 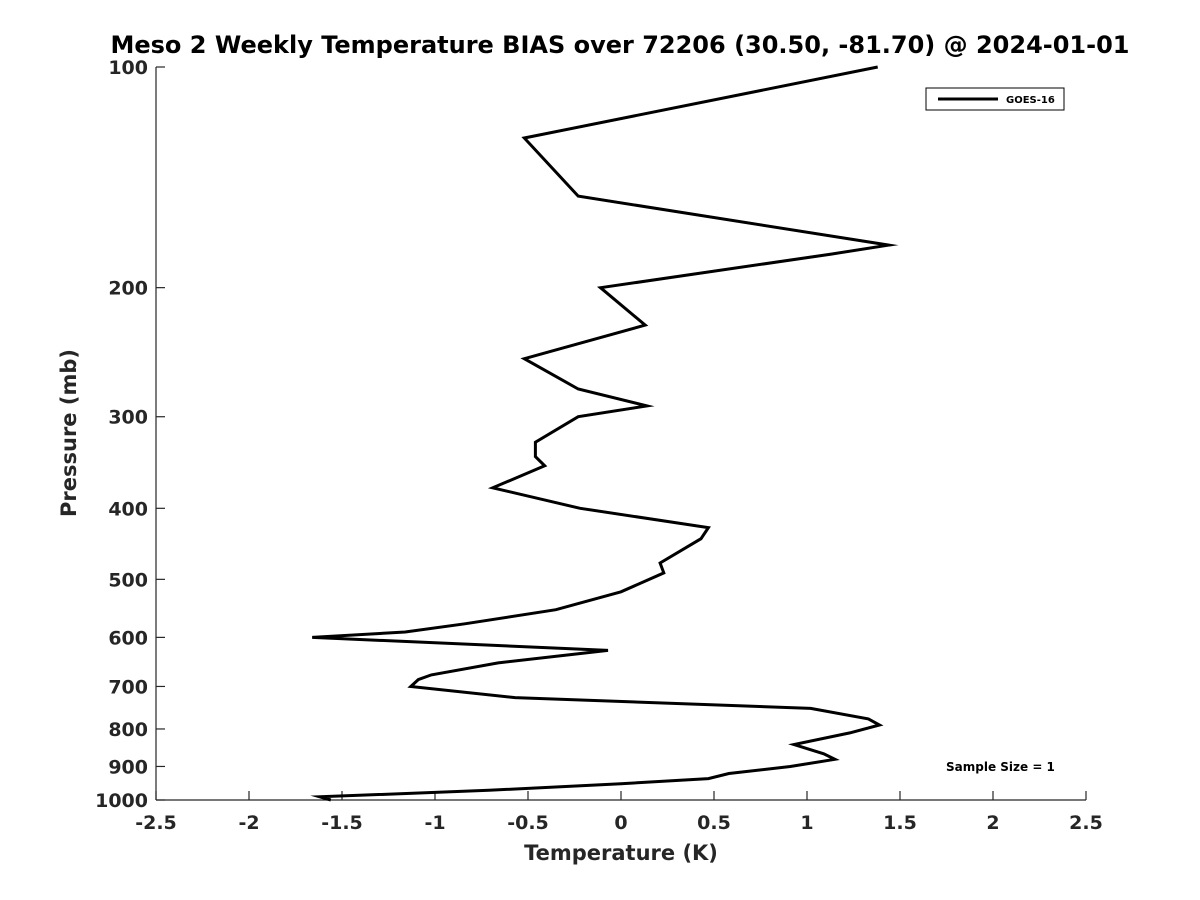 I want to click on y-tick-label: 300, so click(x=128, y=418).